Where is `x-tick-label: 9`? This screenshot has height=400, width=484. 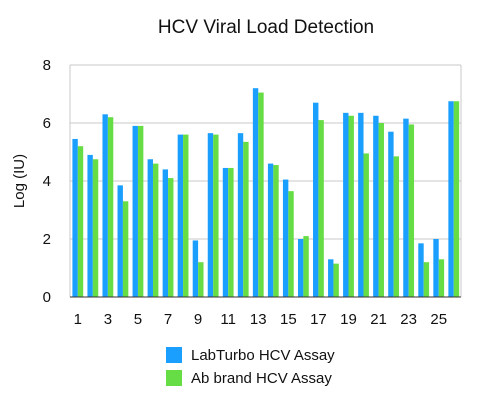 x-tick-label: 9 is located at coordinates (198, 319).